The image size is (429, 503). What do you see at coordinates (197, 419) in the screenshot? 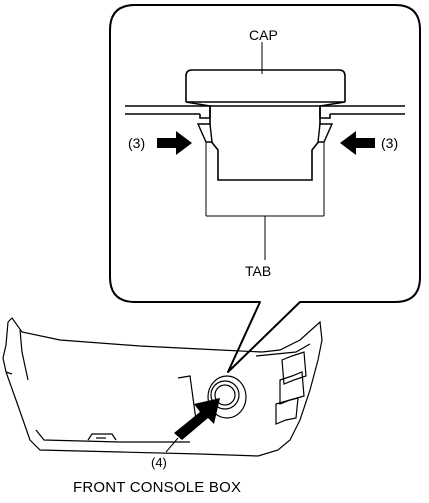
I see `arrow-push-cap` at bounding box center [197, 419].